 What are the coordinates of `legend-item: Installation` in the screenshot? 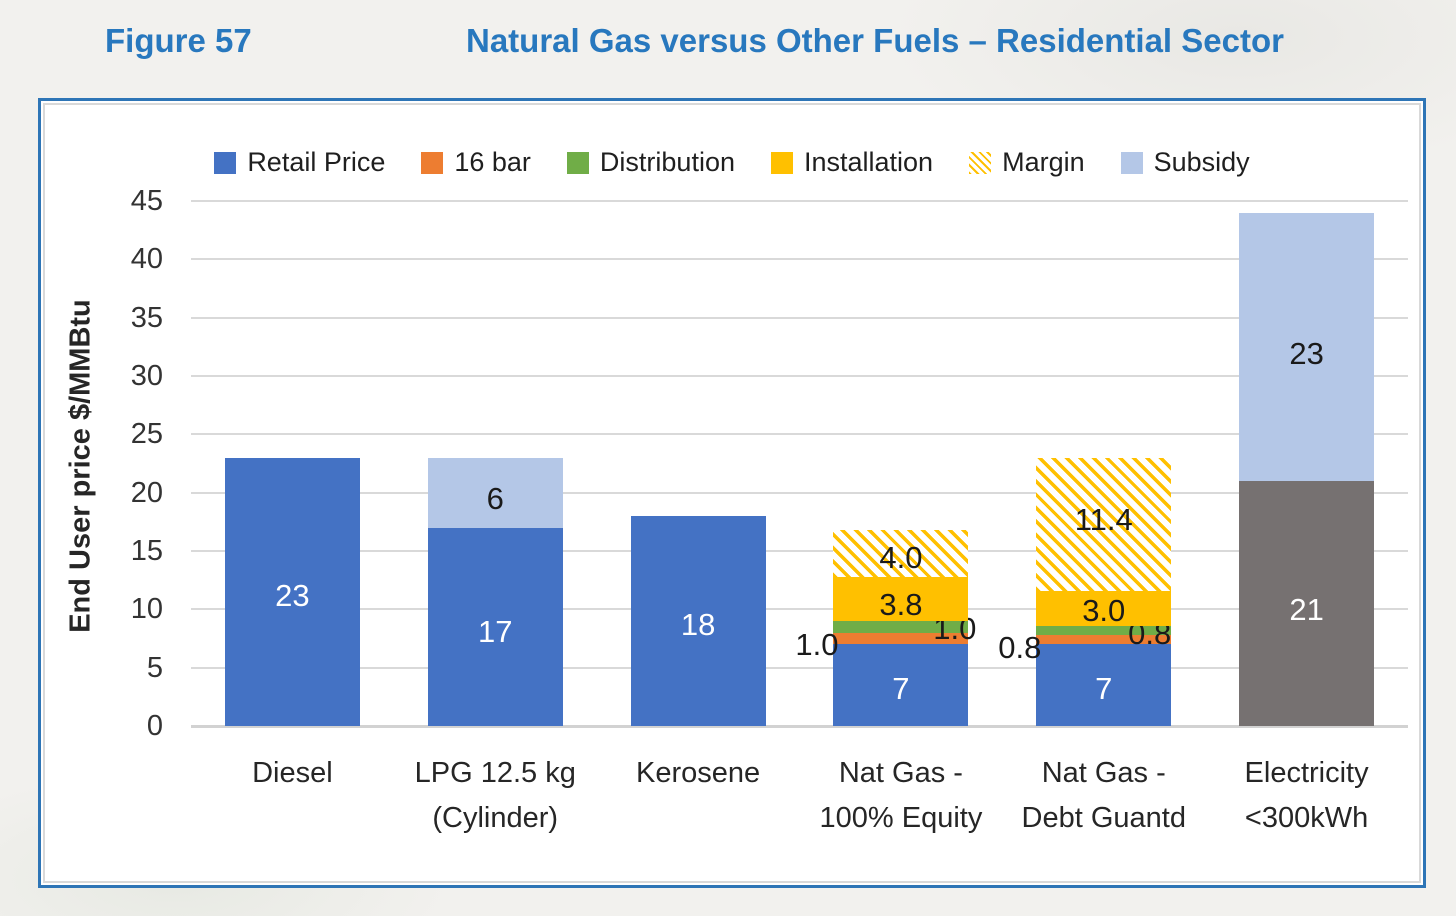 It's located at (852, 162).